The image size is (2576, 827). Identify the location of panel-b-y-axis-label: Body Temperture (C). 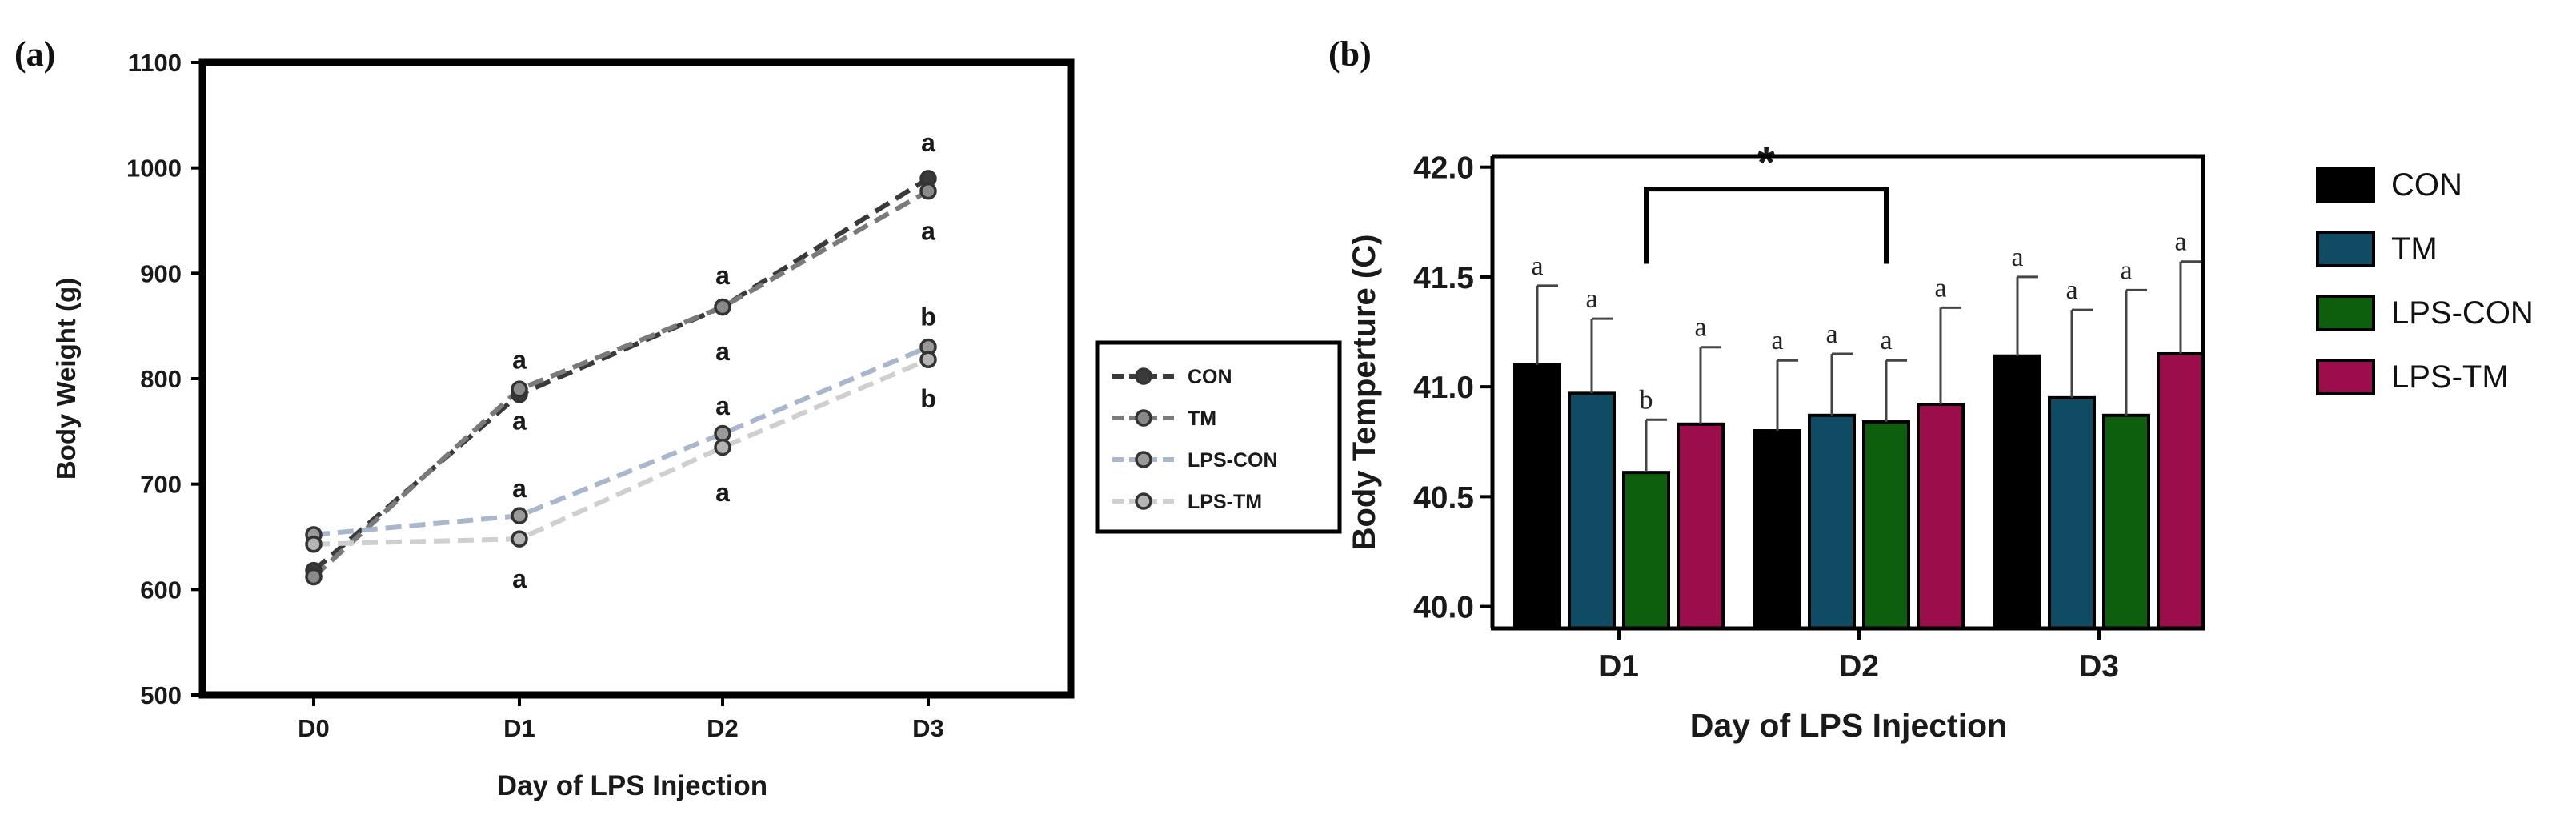
(1364, 393).